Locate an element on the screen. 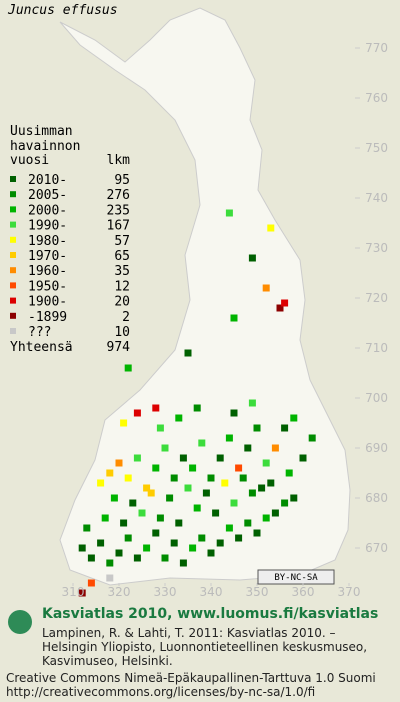 The width and height of the screenshot is (400, 702). legend-label: 2010- is located at coordinates (47, 180).